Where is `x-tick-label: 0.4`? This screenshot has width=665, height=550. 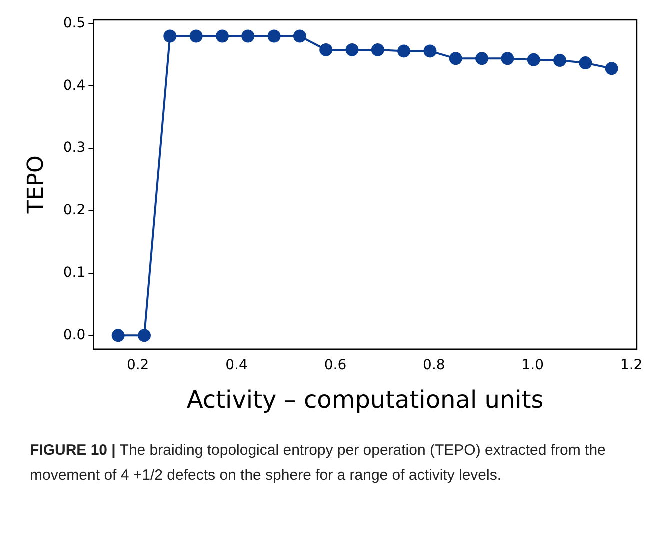 x-tick-label: 0.4 is located at coordinates (237, 365).